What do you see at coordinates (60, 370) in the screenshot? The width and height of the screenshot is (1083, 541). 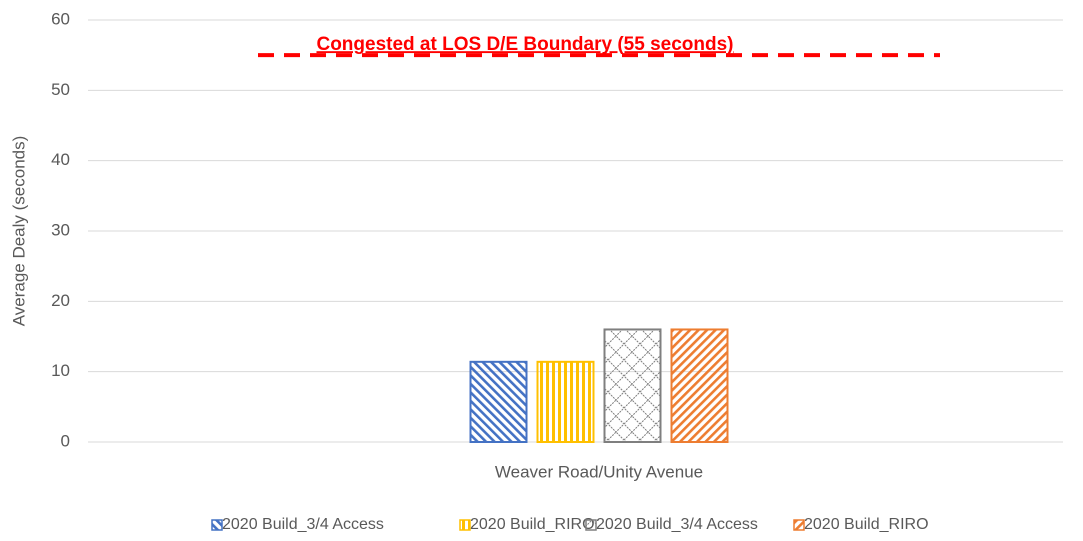 I see `y-tick-label: 10` at bounding box center [60, 370].